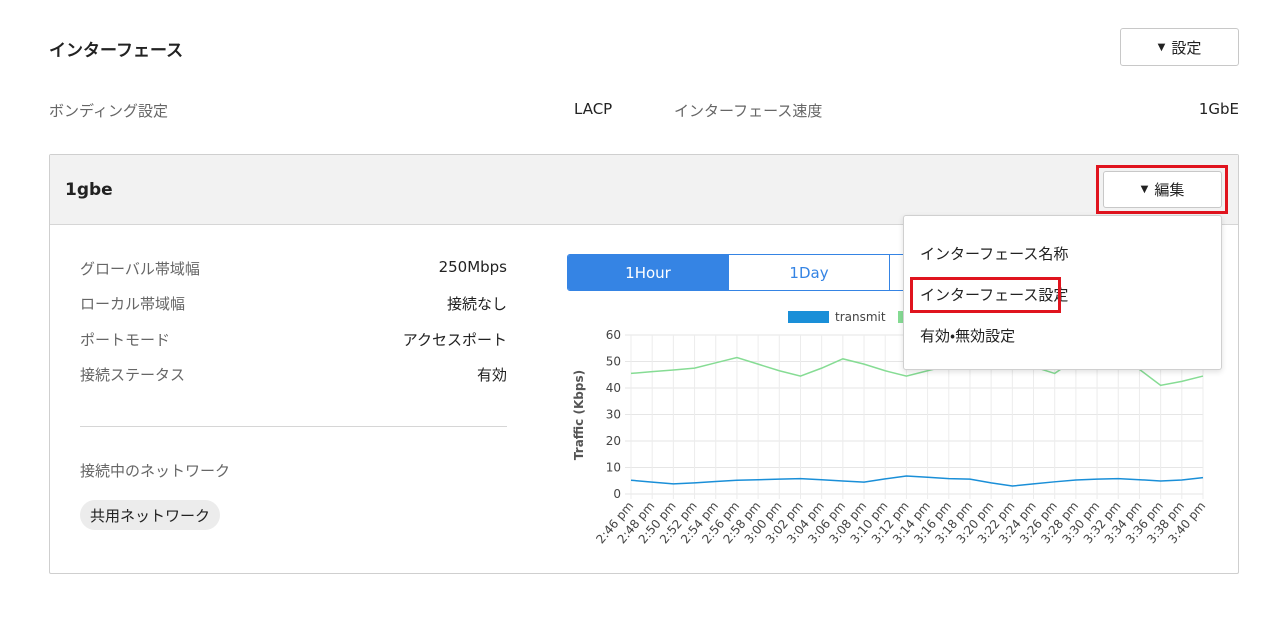 The height and width of the screenshot is (637, 1285). Describe the element at coordinates (125, 340) in the screenshot. I see `detail-label: ポートモード` at that location.